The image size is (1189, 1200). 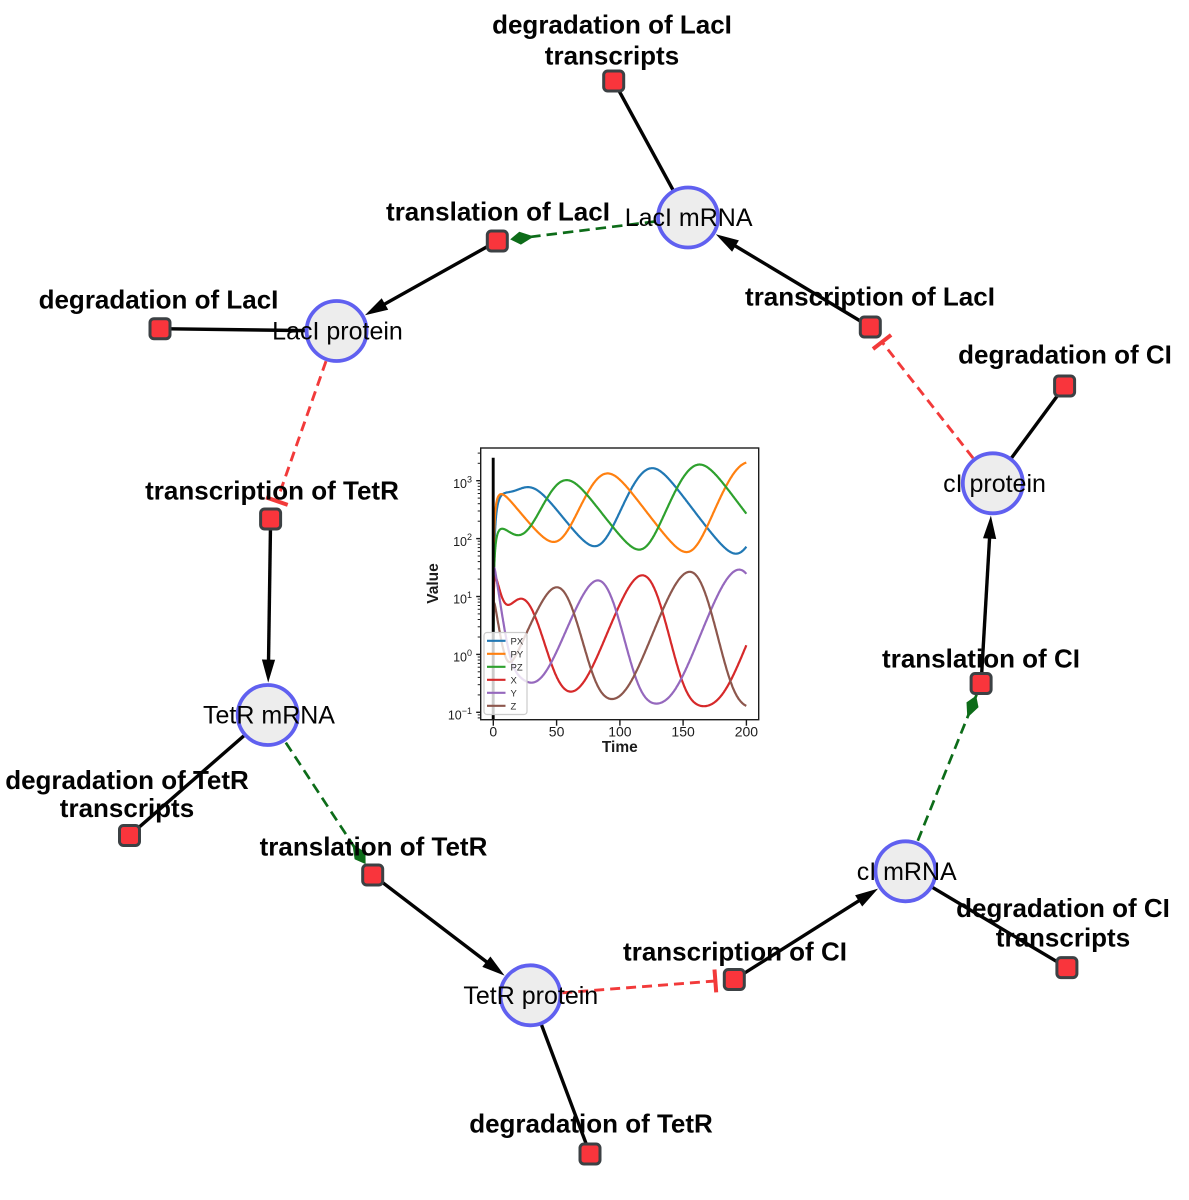 What do you see at coordinates (530, 996) in the screenshot?
I see `svg-text: TetR protein` at bounding box center [530, 996].